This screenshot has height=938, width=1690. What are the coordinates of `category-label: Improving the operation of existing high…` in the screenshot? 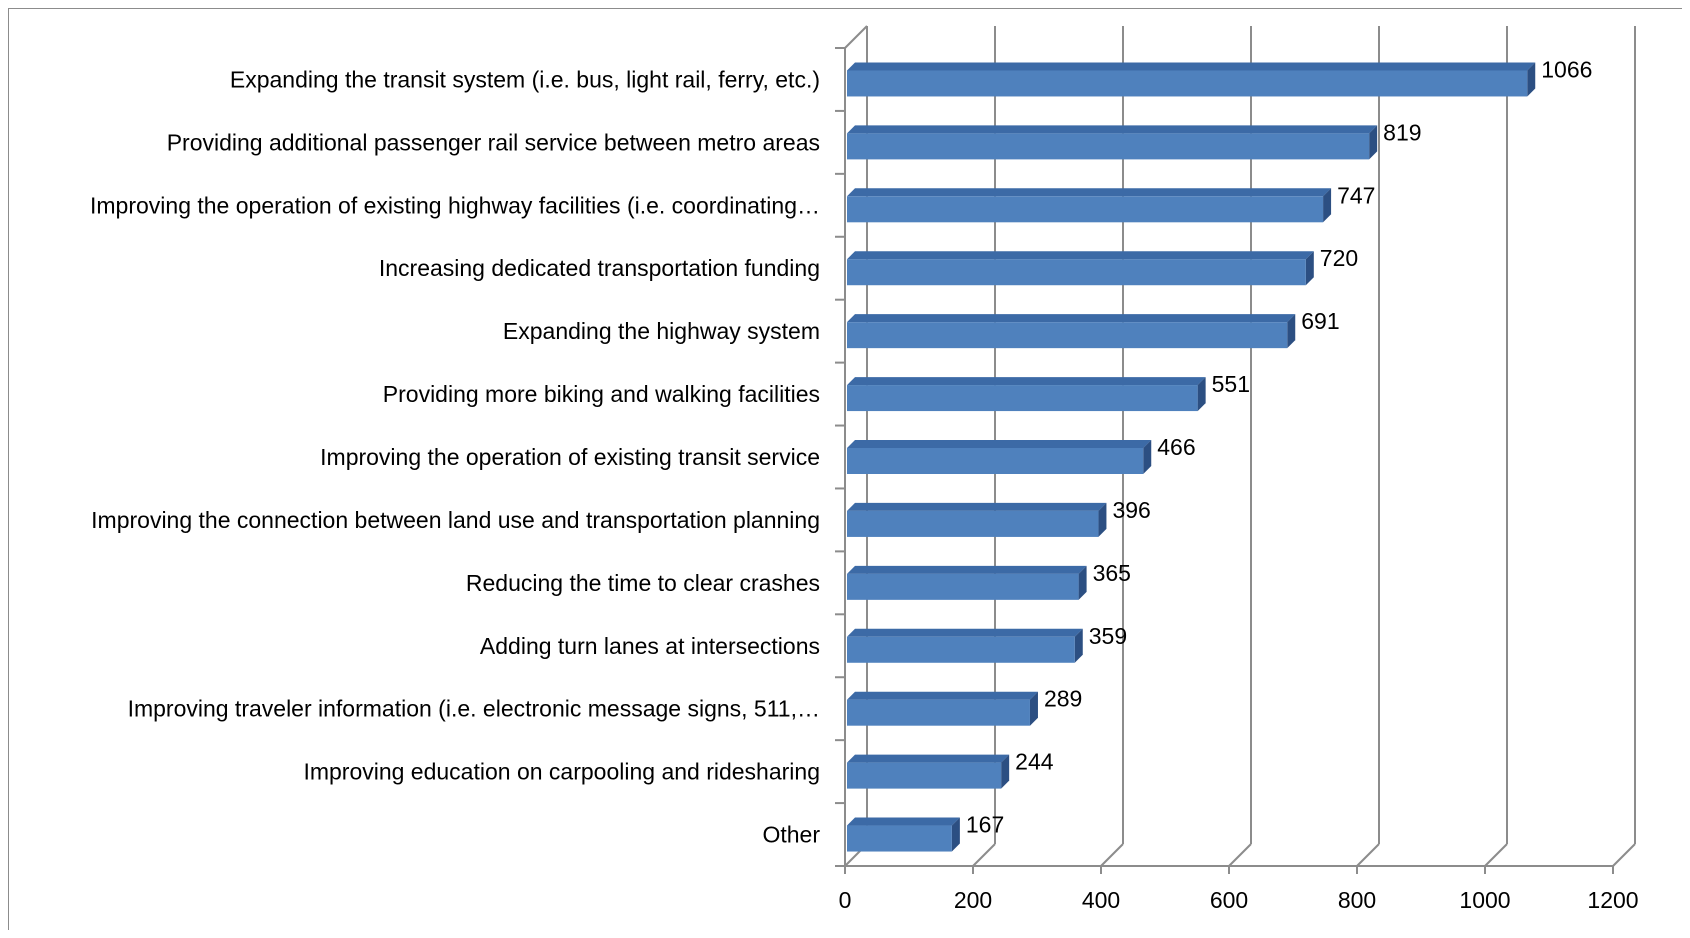 It's located at (455, 205).